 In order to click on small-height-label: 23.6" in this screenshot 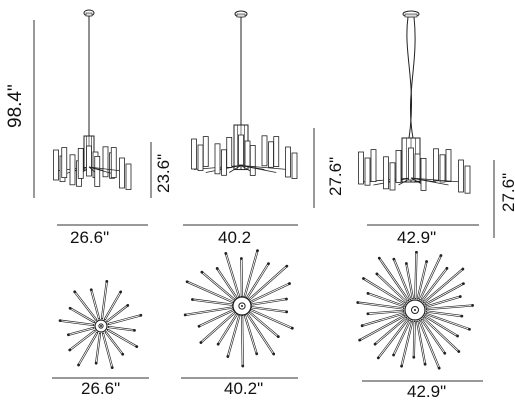, I will do `click(163, 173)`.